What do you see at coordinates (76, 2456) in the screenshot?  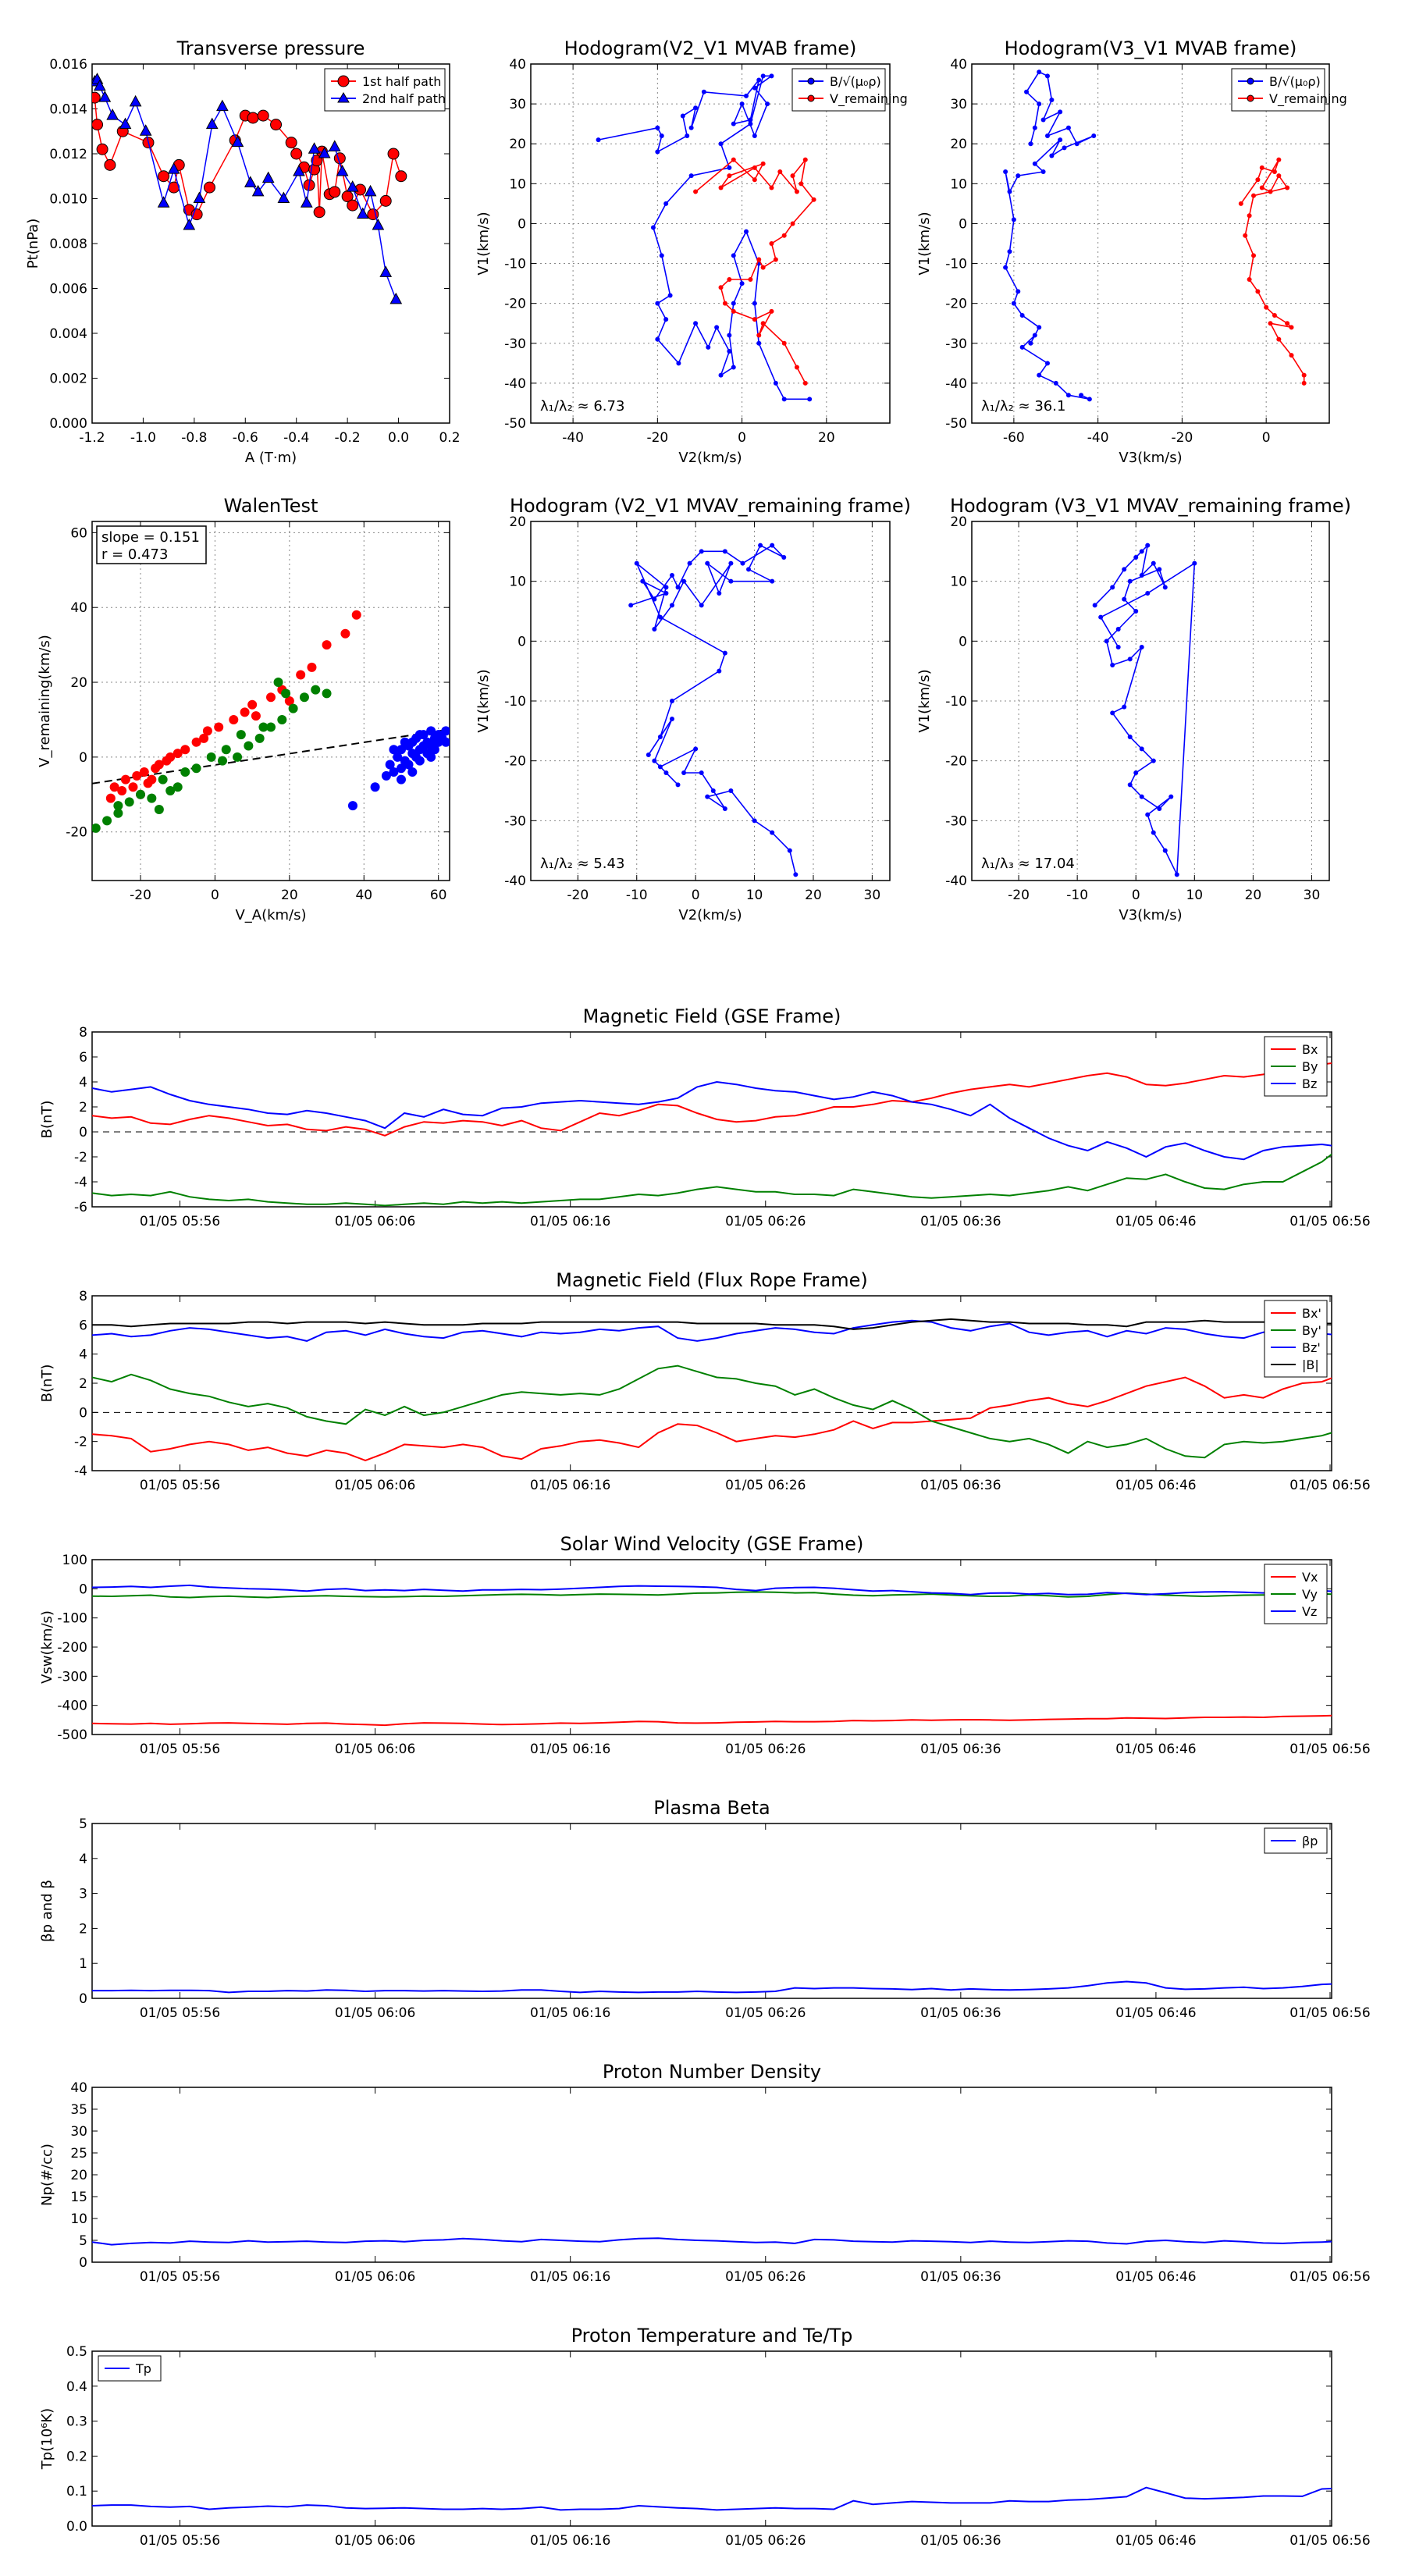 I see `y-tick-label: 0.2` at bounding box center [76, 2456].